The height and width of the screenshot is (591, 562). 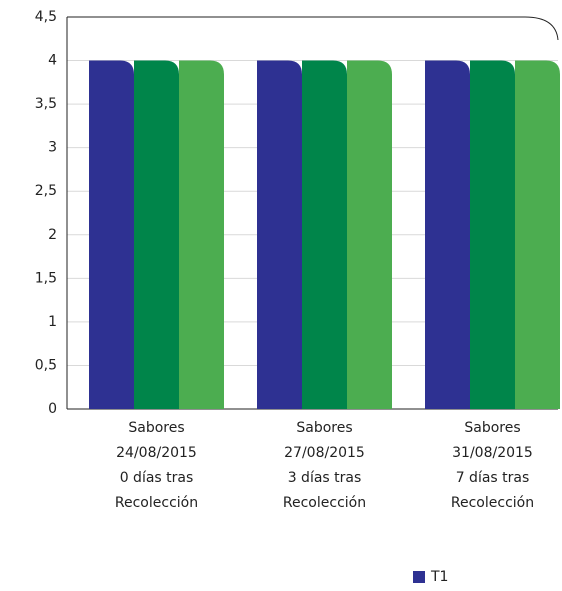 What do you see at coordinates (52, 322) in the screenshot?
I see `y-tick-label: 1` at bounding box center [52, 322].